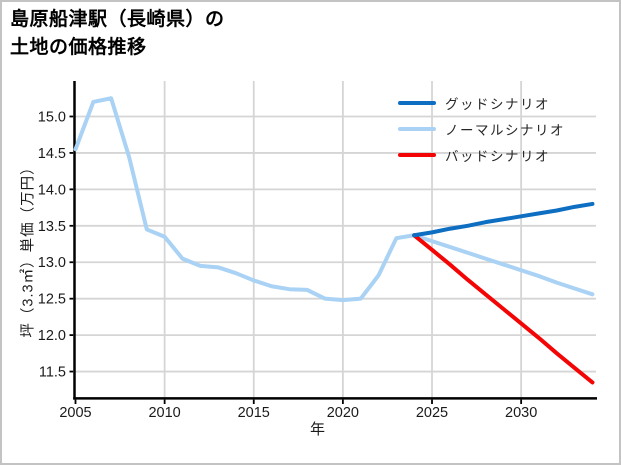  What do you see at coordinates (497, 156) in the screenshot?
I see `legend-label-bad: バッドシナリオ` at bounding box center [497, 156].